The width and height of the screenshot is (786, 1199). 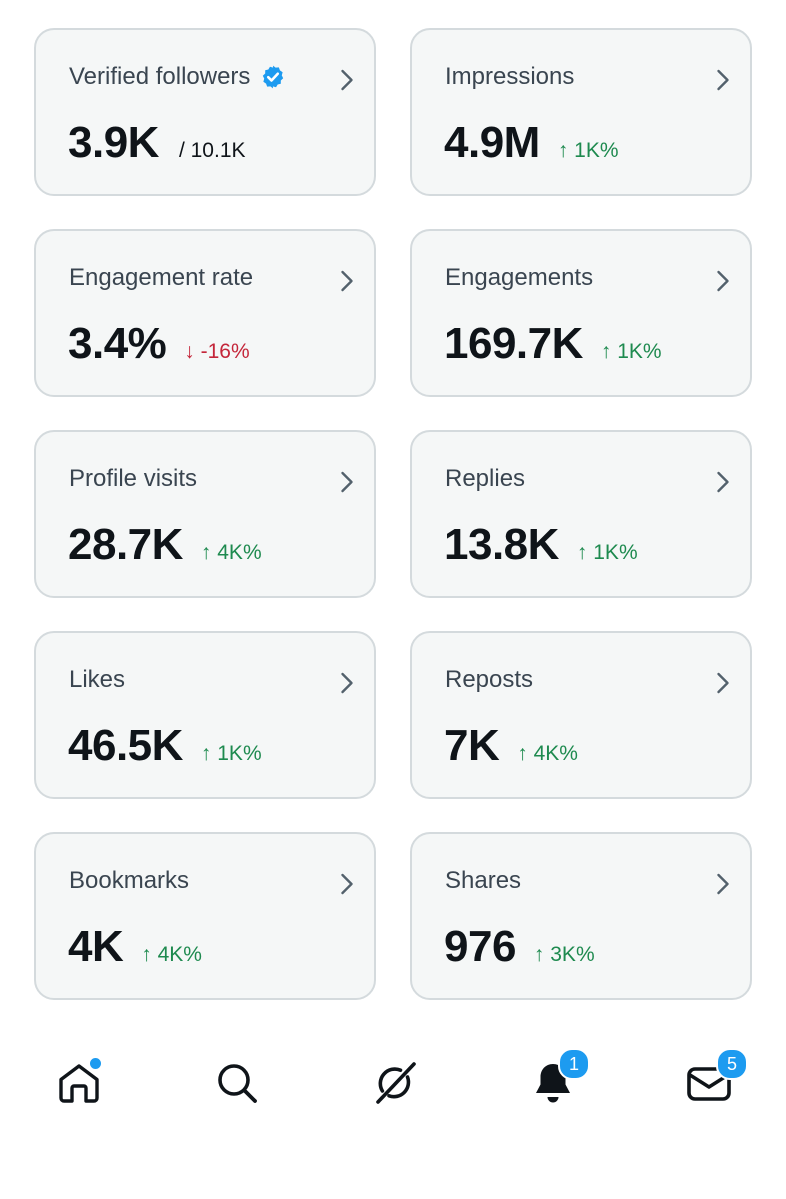 I want to click on card-label: Verified followers, so click(x=177, y=77).